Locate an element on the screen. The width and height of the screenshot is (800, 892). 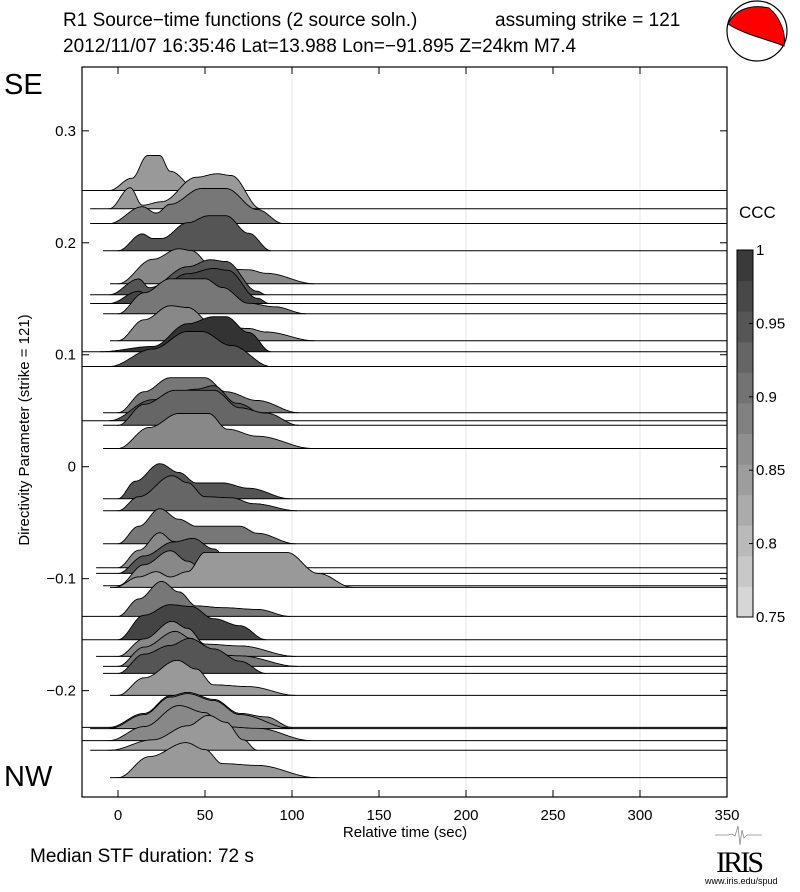
median-duration: Median STF duration: 72 s is located at coordinates (142, 856).